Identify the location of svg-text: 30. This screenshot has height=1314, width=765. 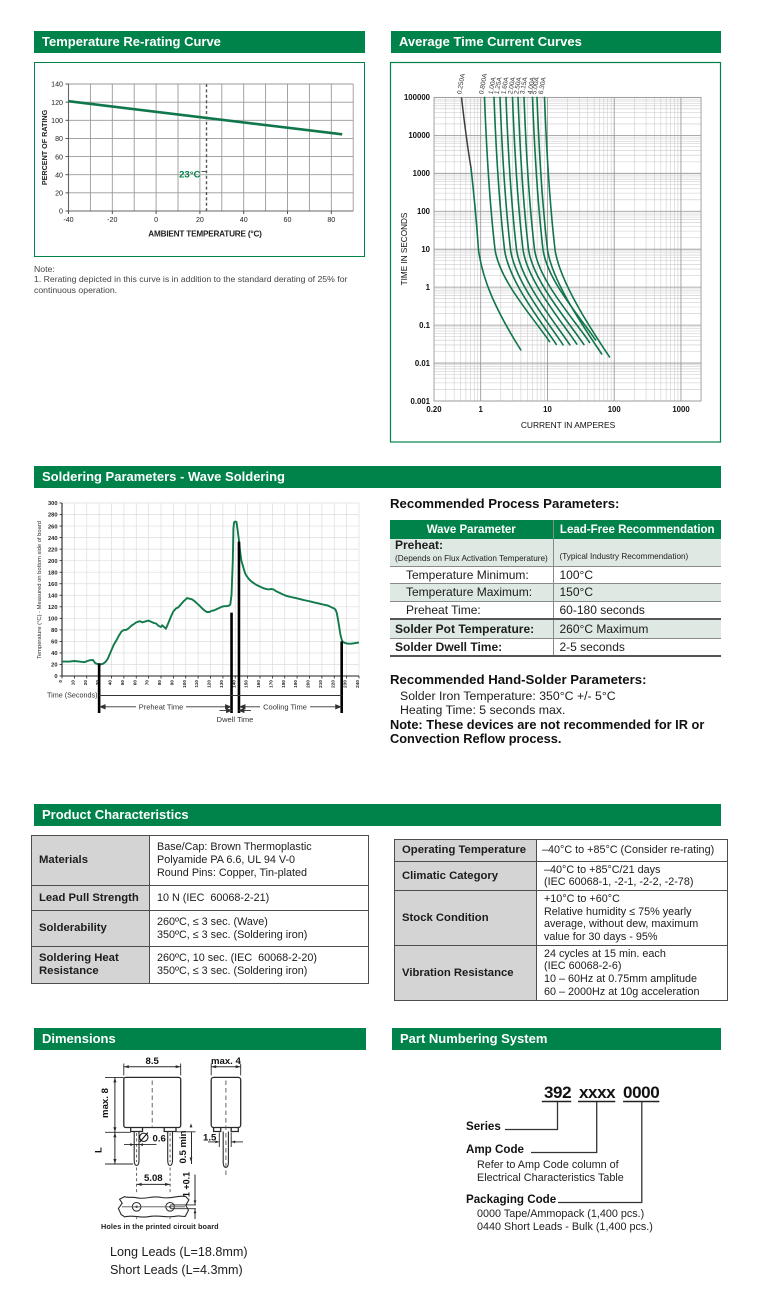
(97, 683).